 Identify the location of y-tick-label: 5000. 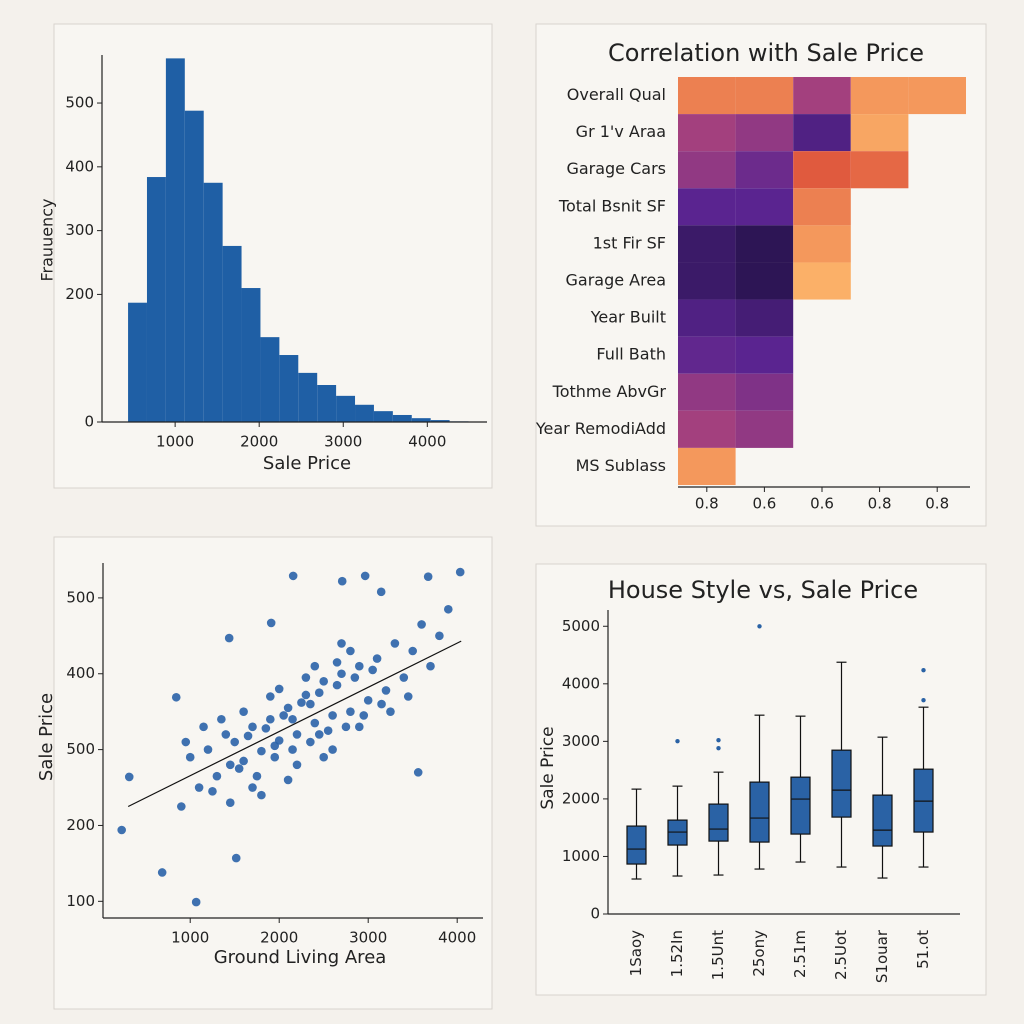
(581, 626).